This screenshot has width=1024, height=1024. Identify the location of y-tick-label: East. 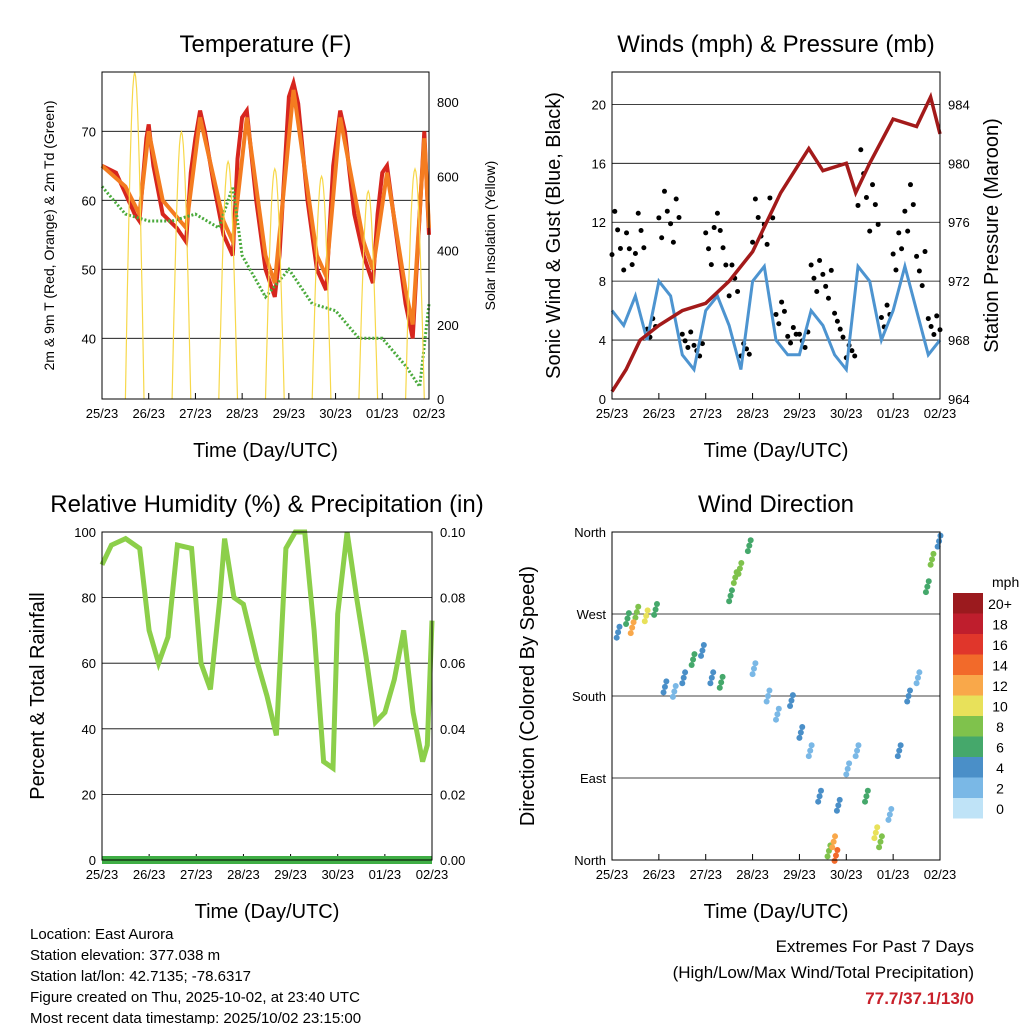
(593, 778).